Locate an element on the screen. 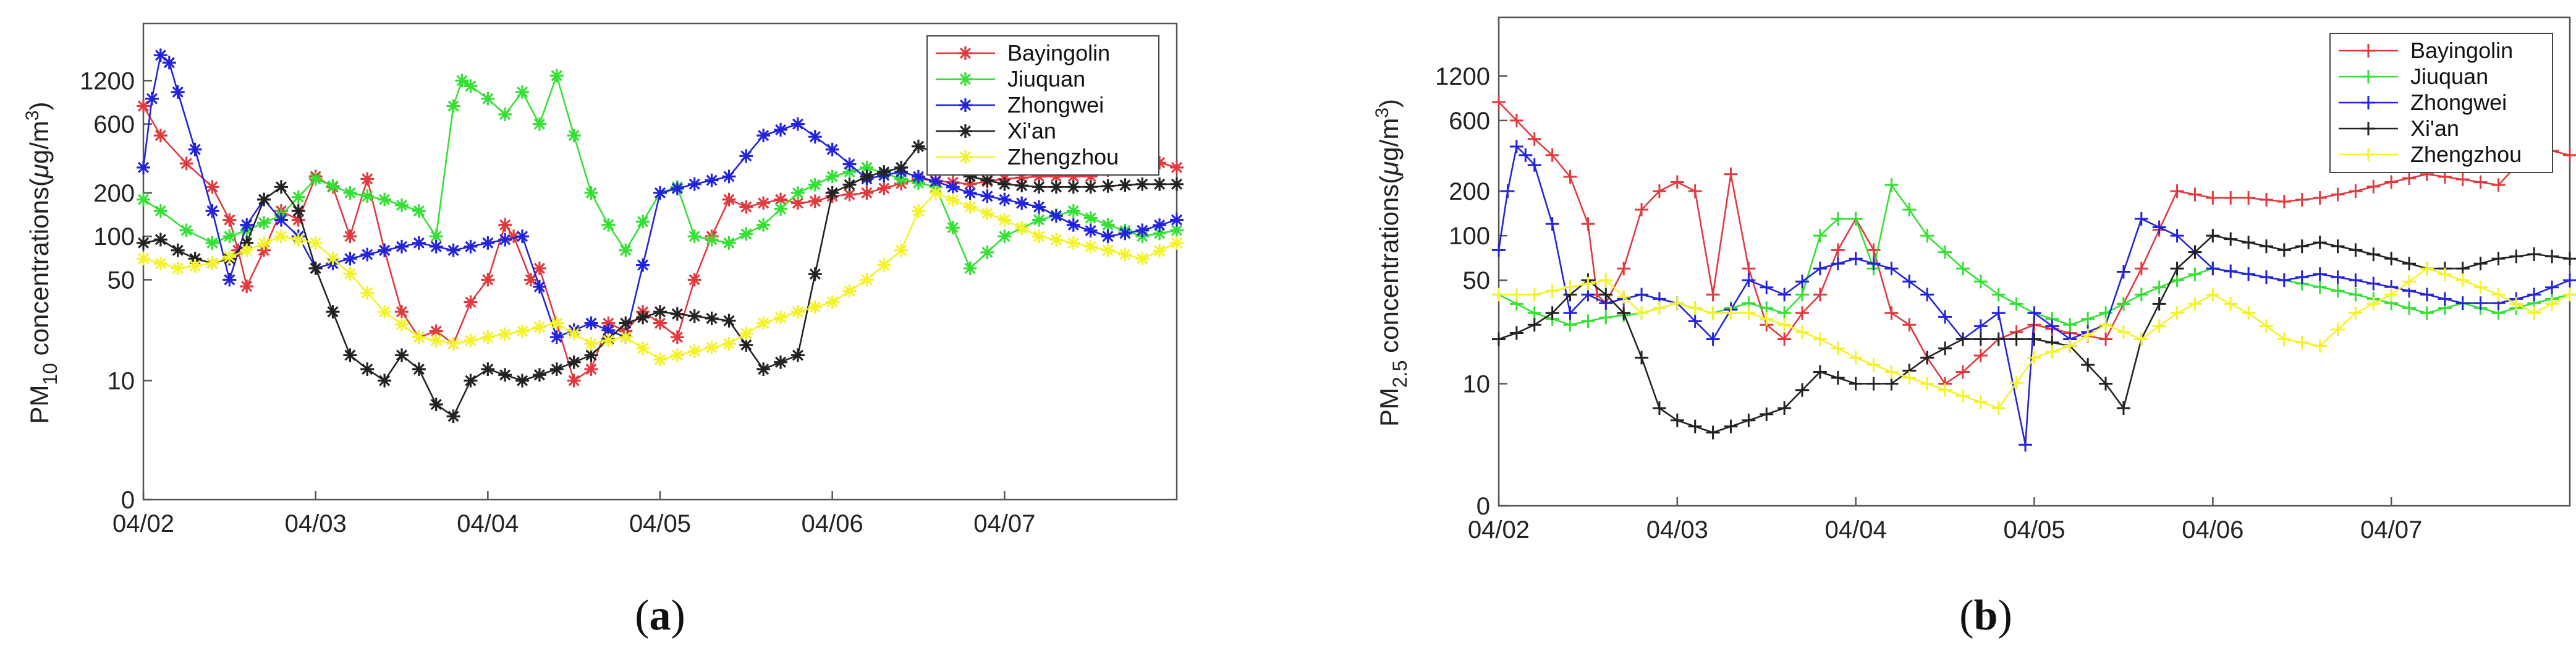 The image size is (2576, 653). series-jiuquan is located at coordinates (660, 172).